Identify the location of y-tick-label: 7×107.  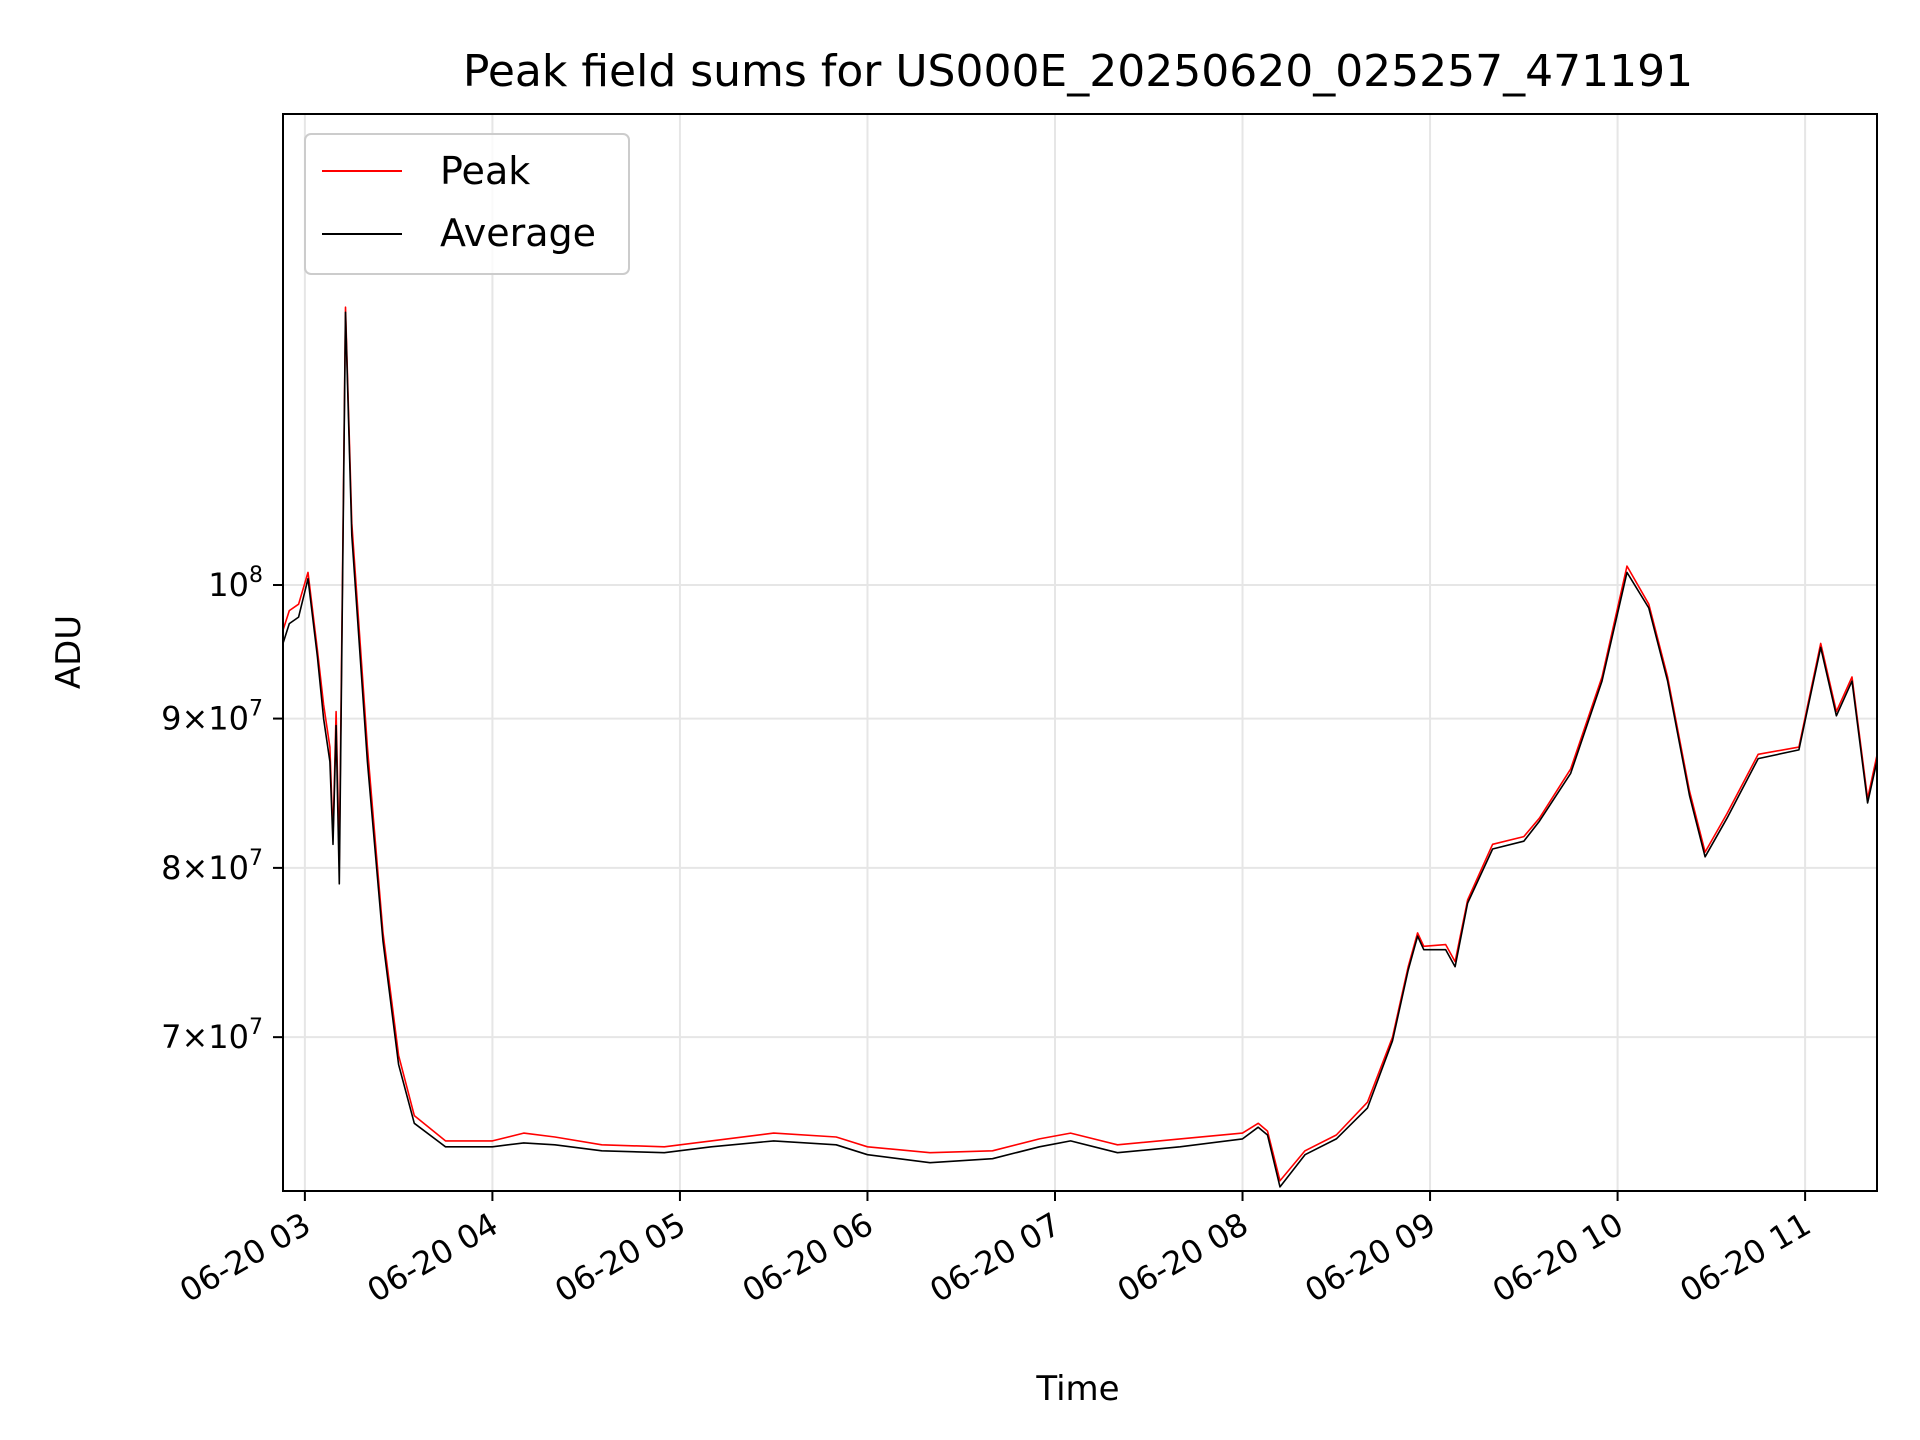
(212, 1035).